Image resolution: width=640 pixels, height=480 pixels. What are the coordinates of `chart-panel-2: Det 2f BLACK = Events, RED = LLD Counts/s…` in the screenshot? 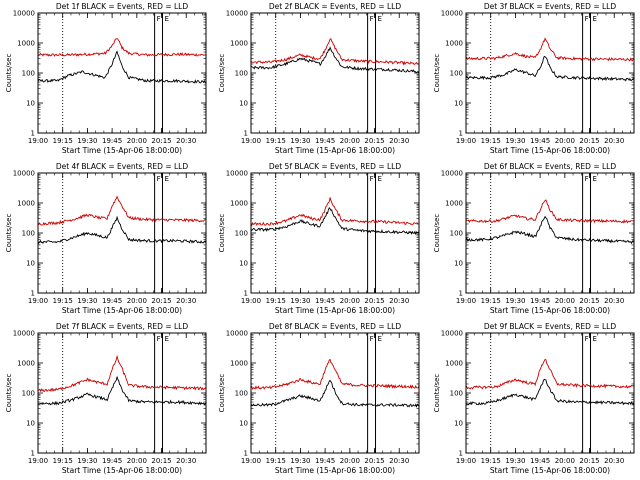 It's located at (319, 78).